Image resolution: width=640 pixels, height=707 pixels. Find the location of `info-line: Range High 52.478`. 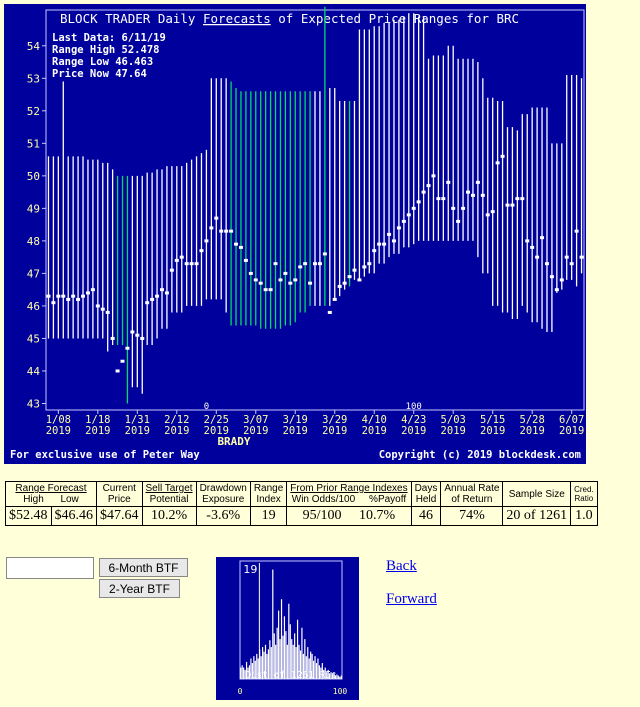

info-line: Range High 52.478 is located at coordinates (105, 50).